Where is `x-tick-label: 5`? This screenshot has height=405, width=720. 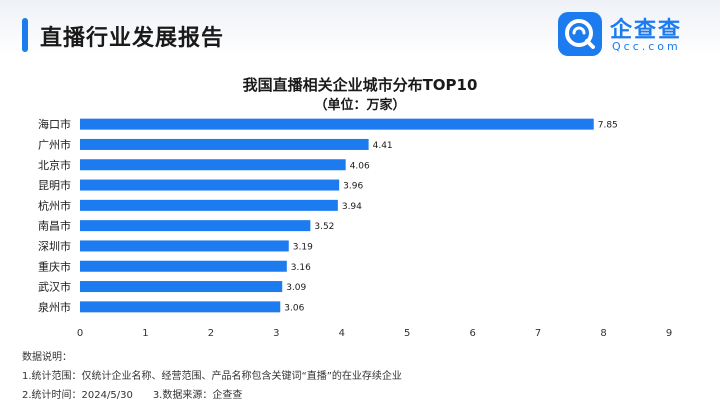
x-tick-label: 5 is located at coordinates (407, 333).